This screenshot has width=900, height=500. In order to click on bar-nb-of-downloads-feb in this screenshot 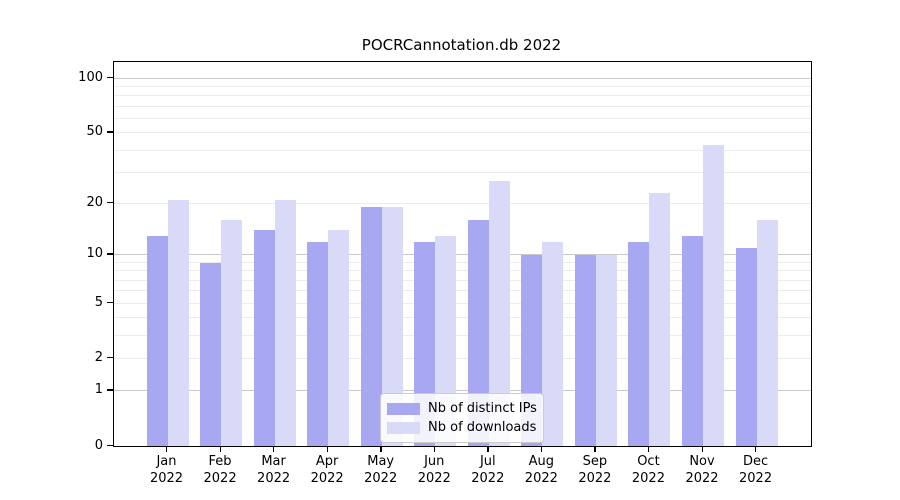, I will do `click(232, 333)`.